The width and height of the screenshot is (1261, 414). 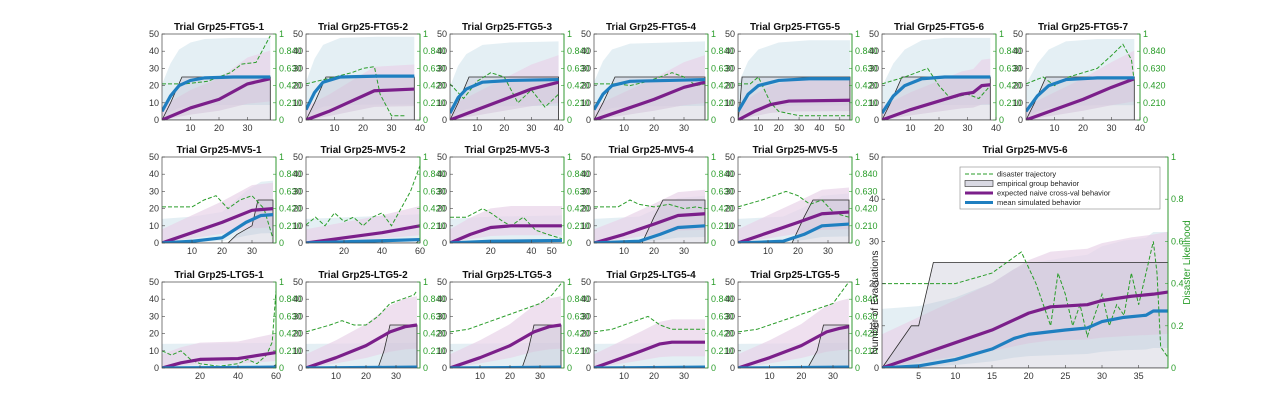 I want to click on x-tick-label: 35, so click(x=1139, y=376).